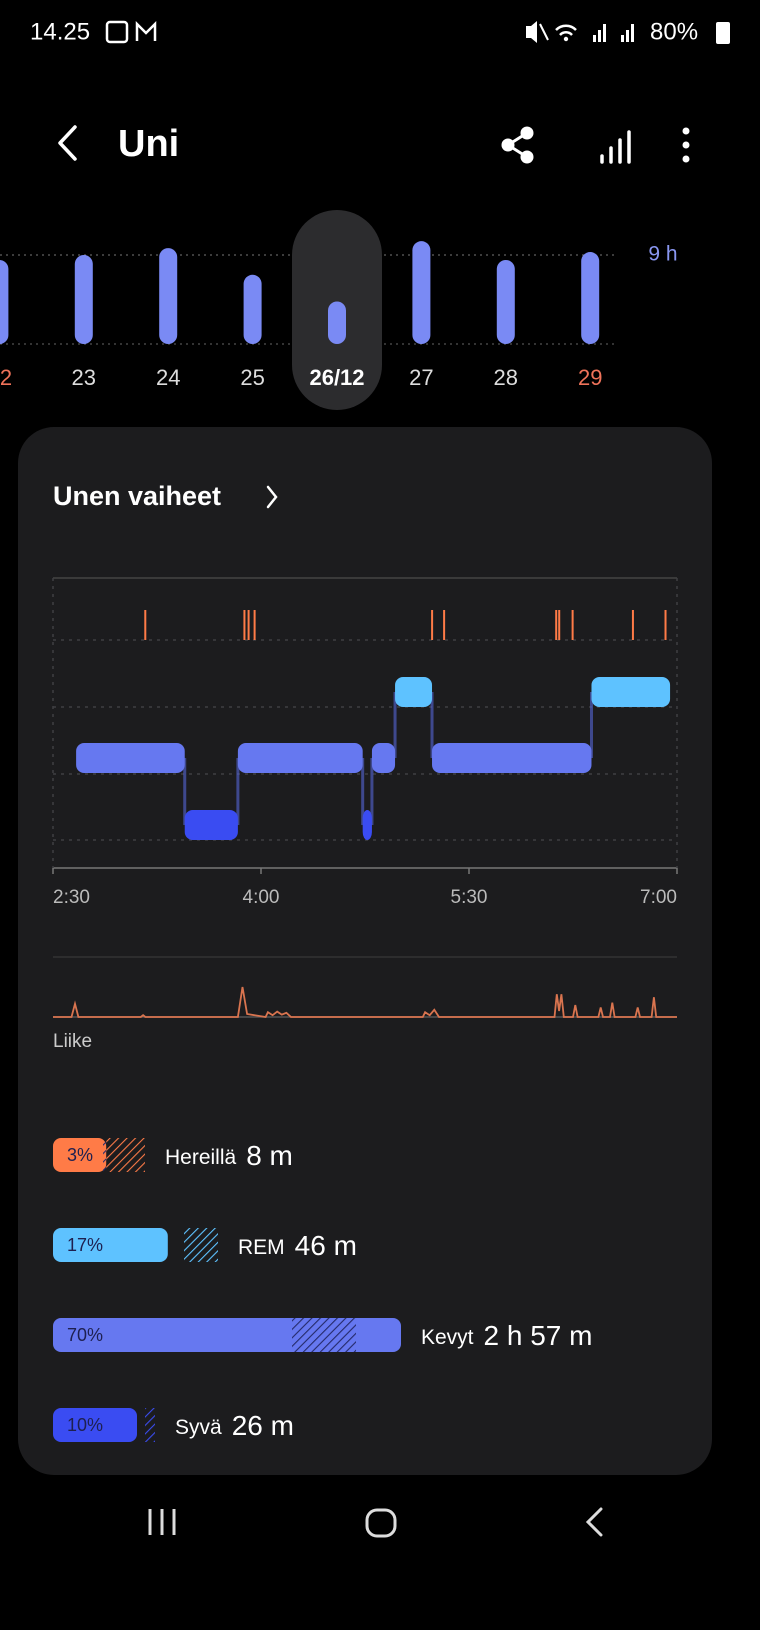  I want to click on stage-label: Kevyt 2 h 57 m, so click(506, 1335).